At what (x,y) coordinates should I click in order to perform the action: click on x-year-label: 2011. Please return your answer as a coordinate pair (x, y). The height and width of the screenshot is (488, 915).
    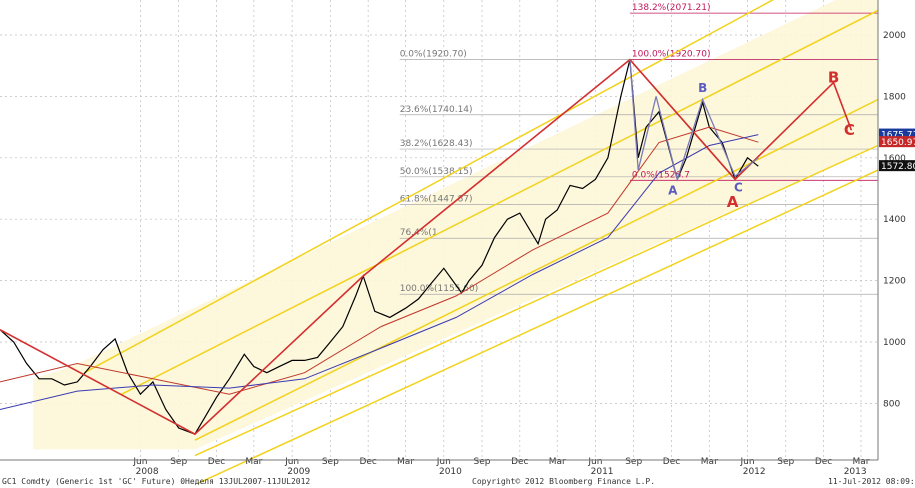
    Looking at the image, I should click on (602, 472).